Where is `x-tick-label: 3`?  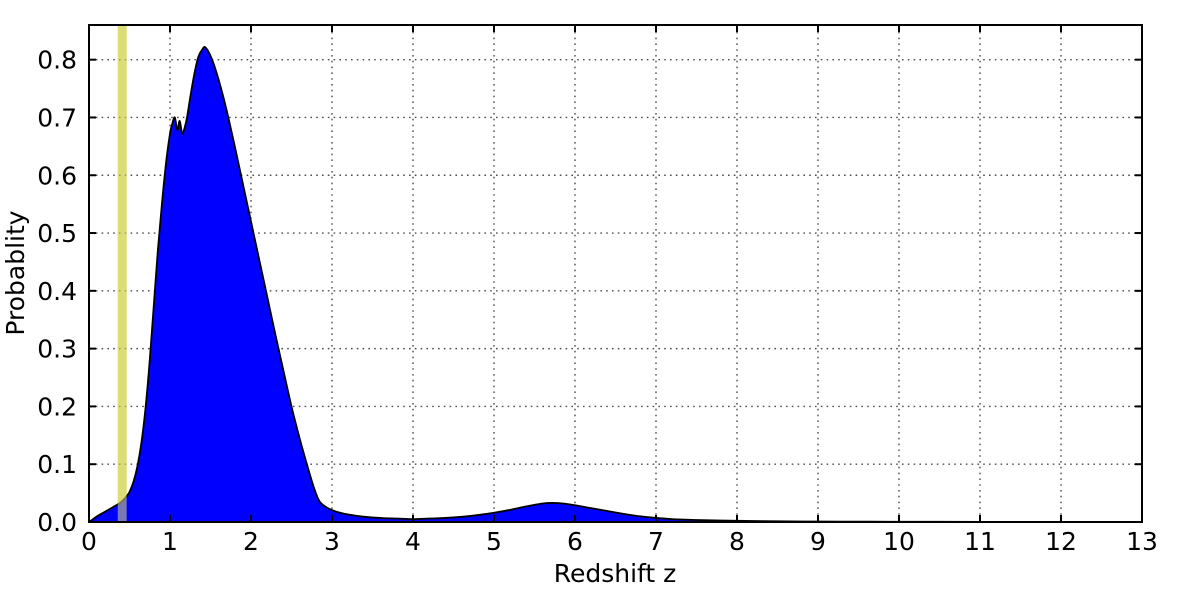
x-tick-label: 3 is located at coordinates (332, 541).